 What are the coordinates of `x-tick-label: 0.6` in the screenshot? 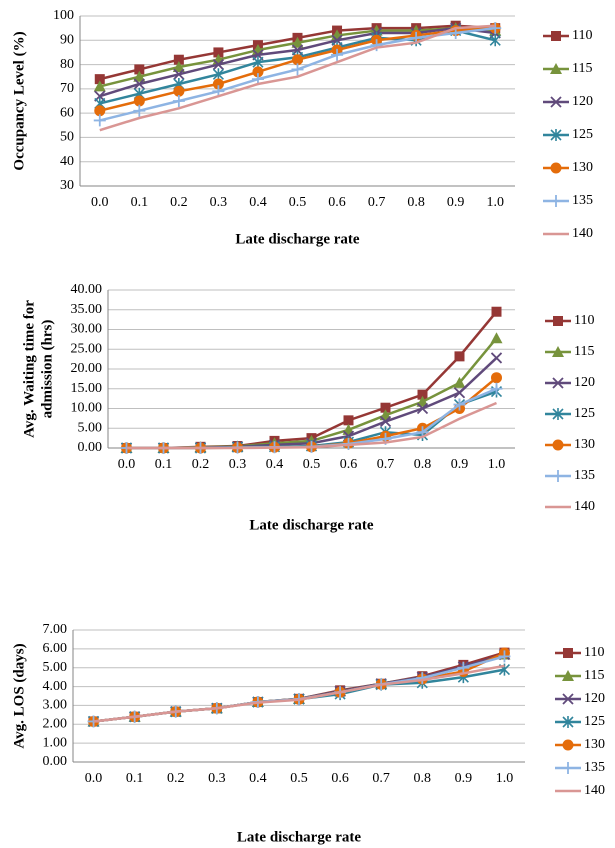 It's located at (340, 778).